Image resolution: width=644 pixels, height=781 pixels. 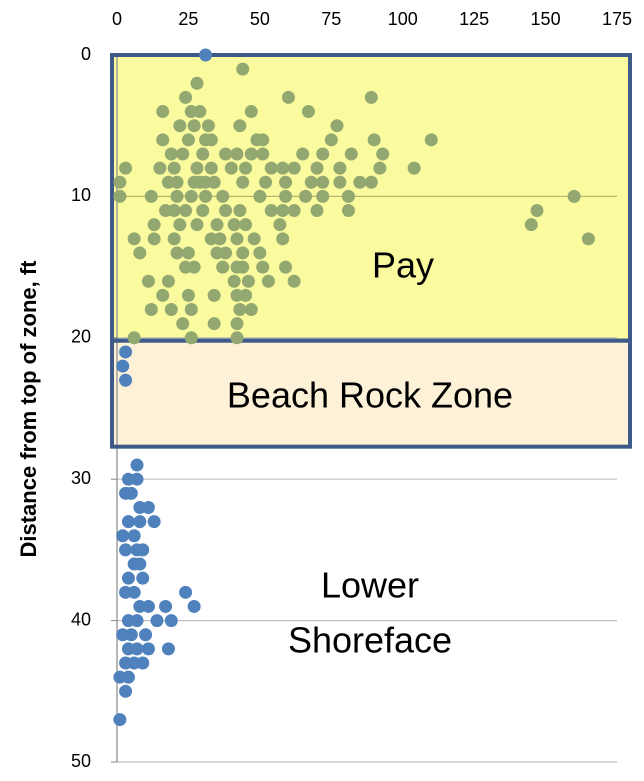 I want to click on x-tick-label: 25, so click(x=188, y=19).